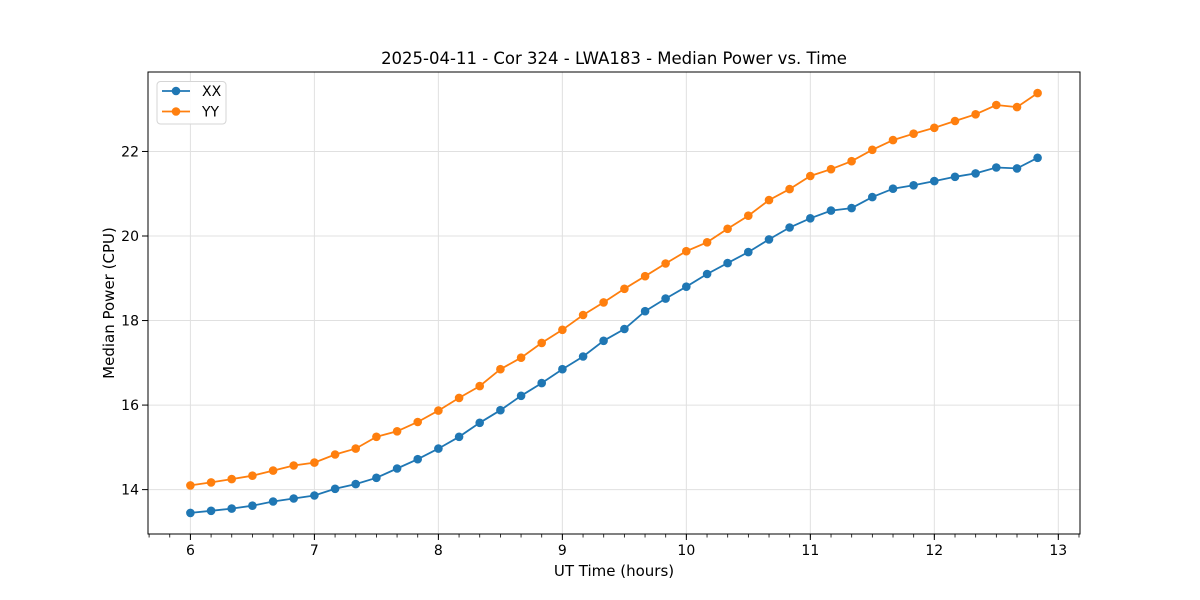  Describe the element at coordinates (130, 322) in the screenshot. I see `y-tick-label-18: 18` at that location.